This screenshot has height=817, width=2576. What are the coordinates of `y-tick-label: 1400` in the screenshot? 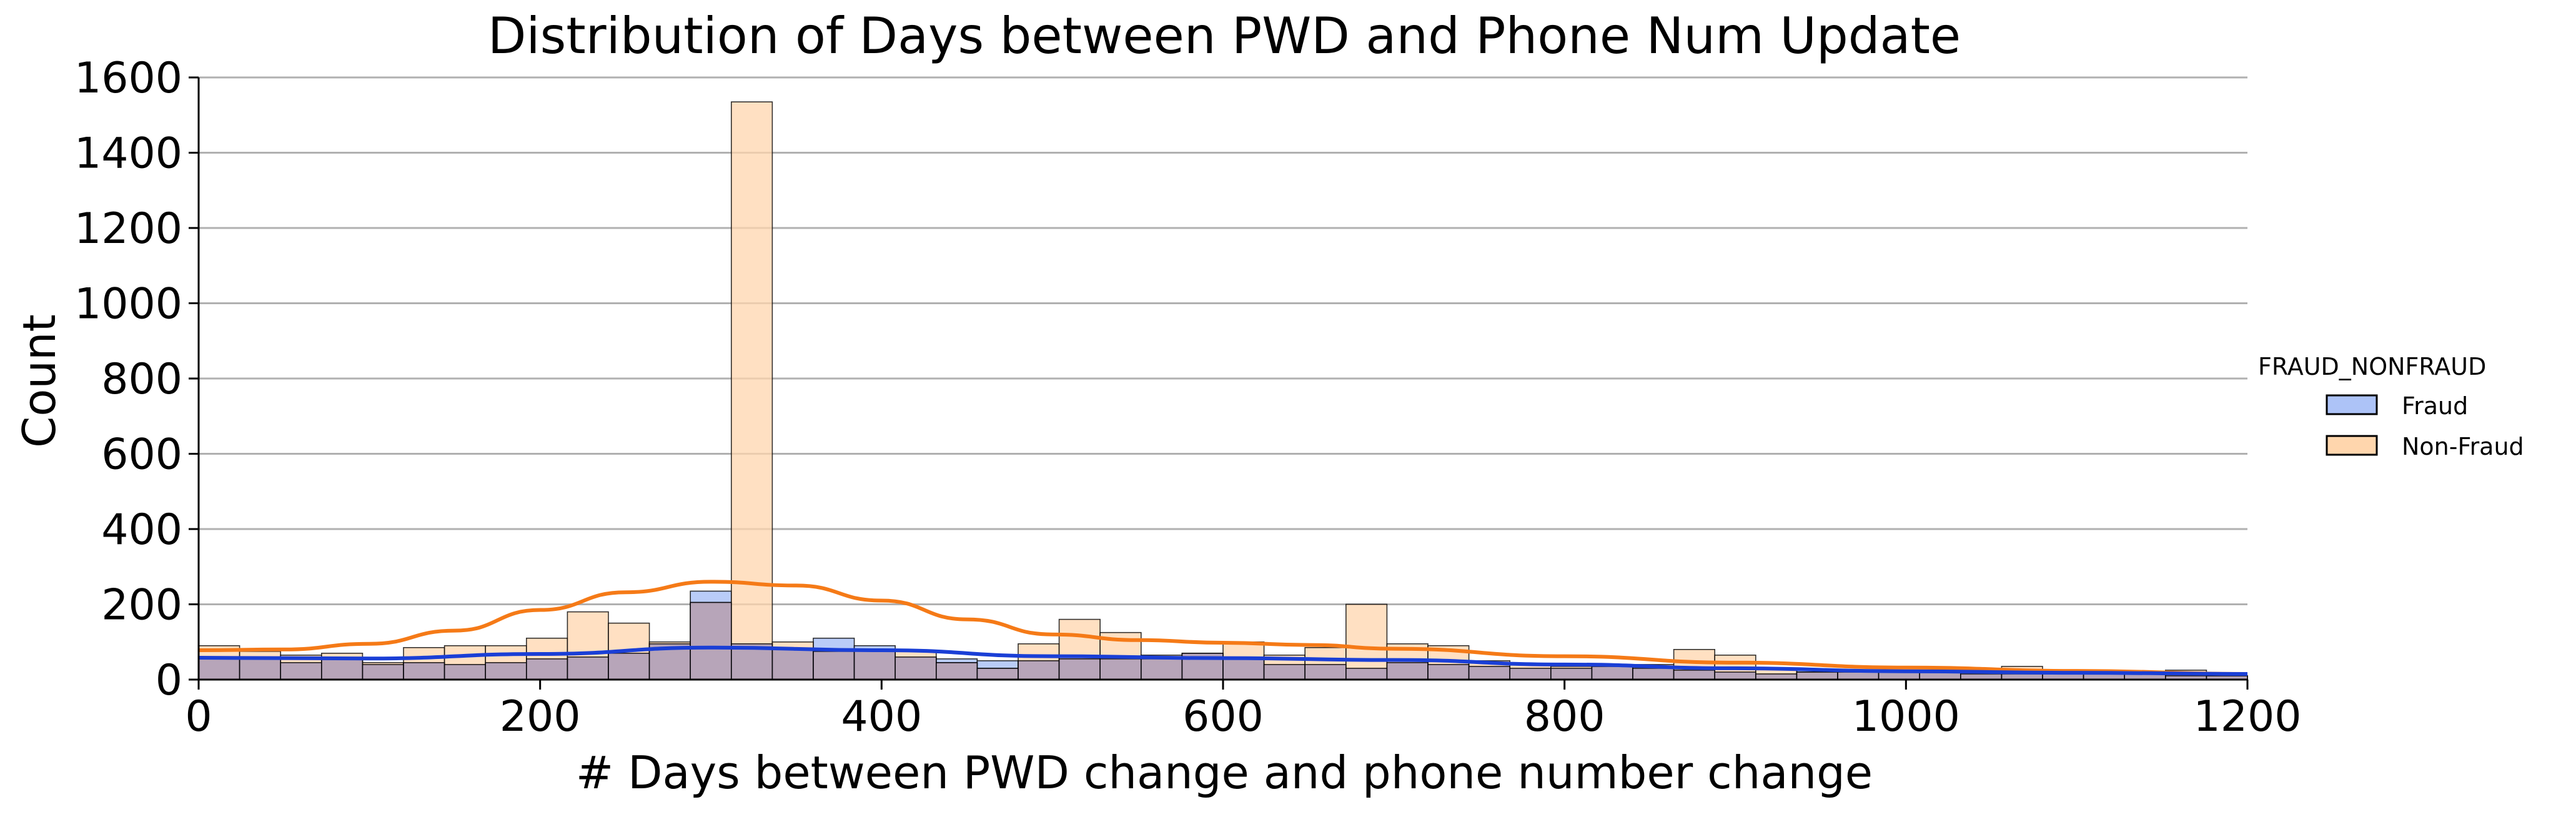 It's located at (128, 154).